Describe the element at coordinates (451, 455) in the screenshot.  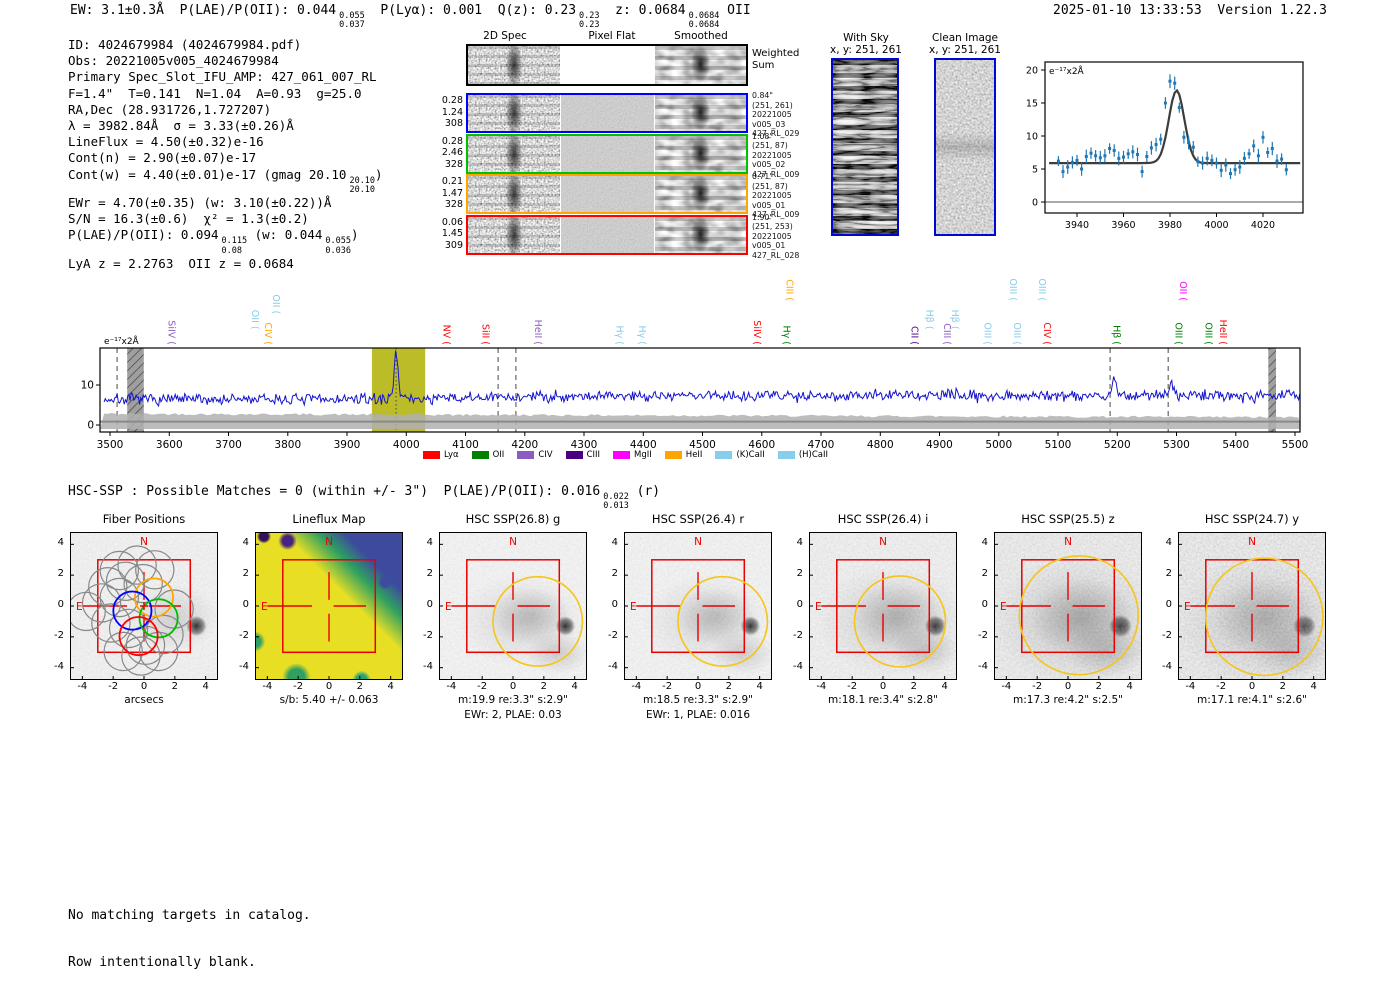
I see `legend-label: Lyα` at that location.